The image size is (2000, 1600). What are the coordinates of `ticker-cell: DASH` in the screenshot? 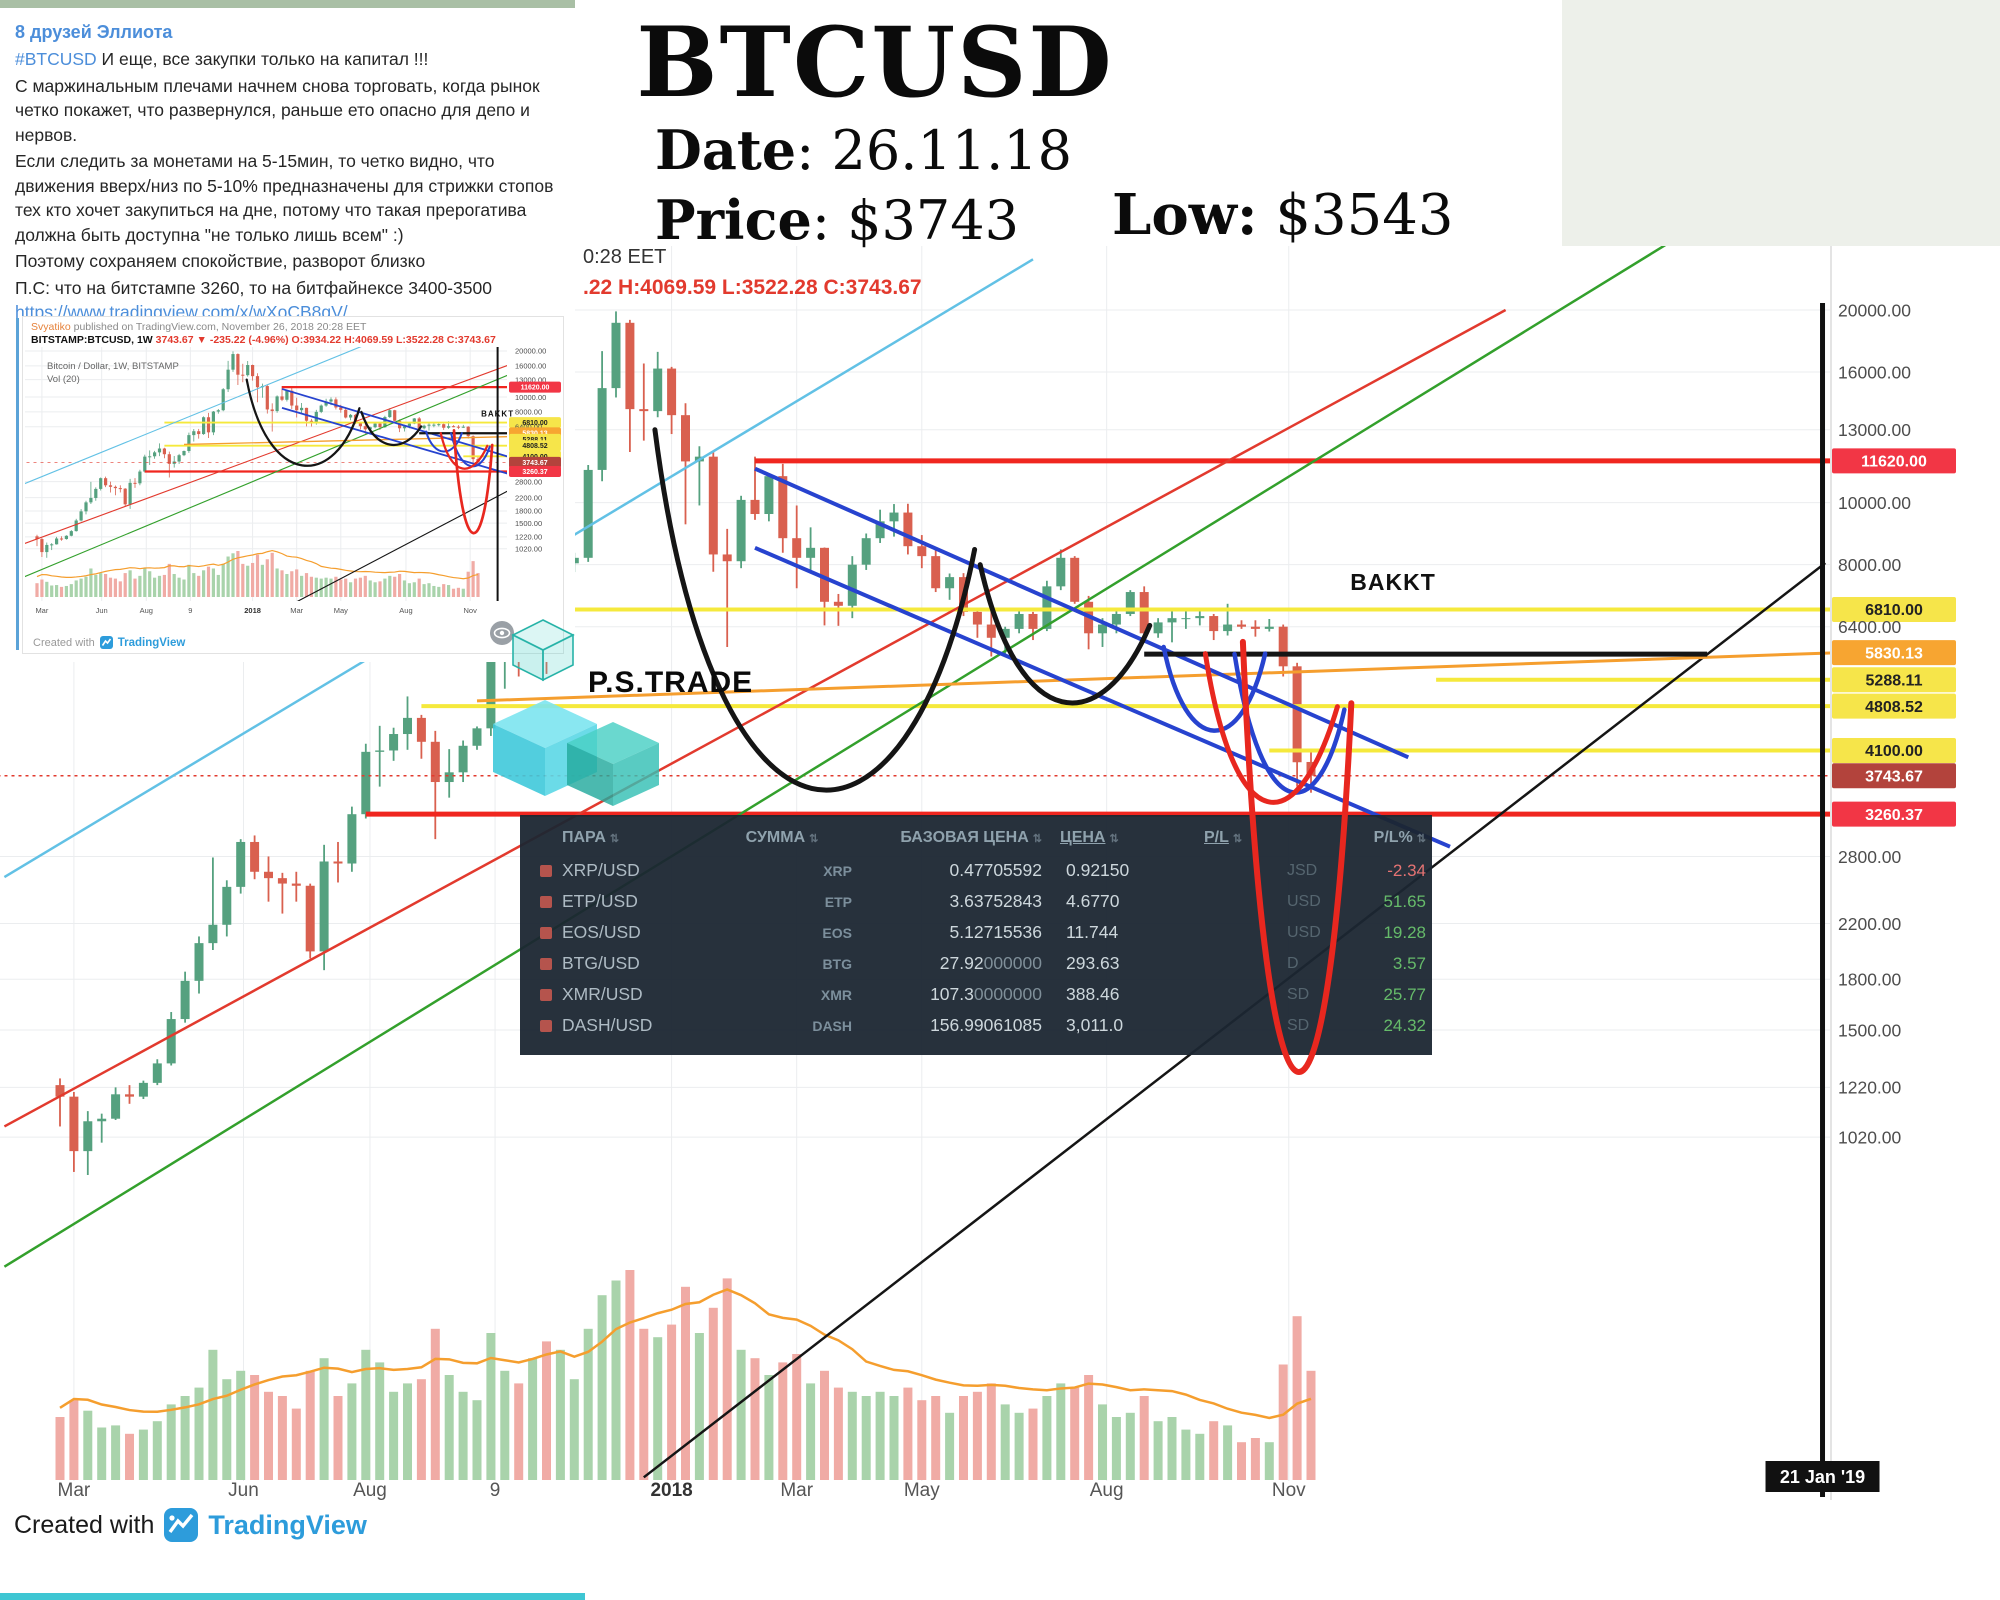 It's located at (832, 1025).